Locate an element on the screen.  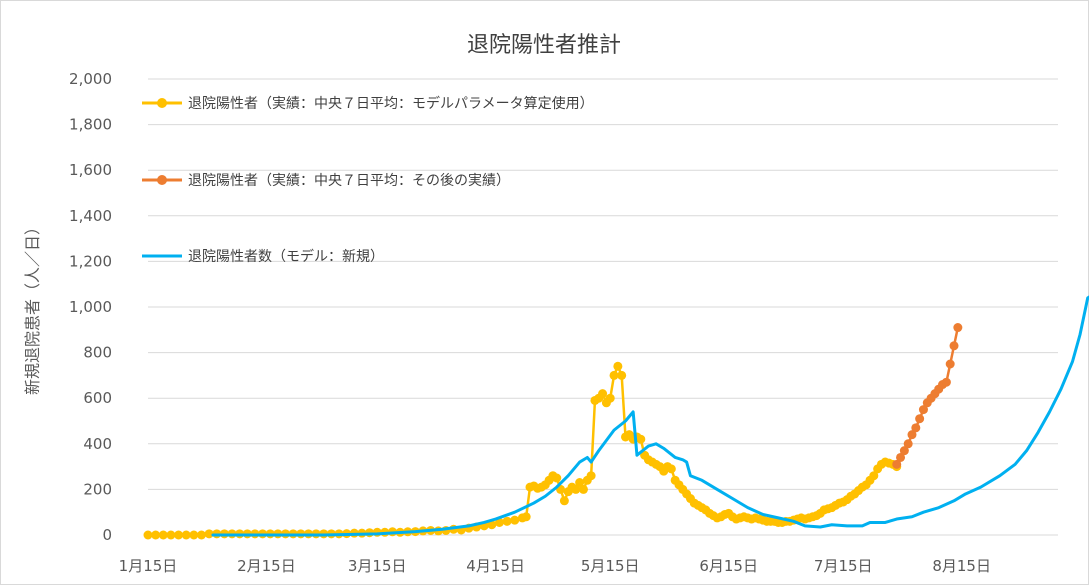
legend-entry: 退院陽性者（実績：中央７日平均：モデルパラメータ算定使用） is located at coordinates (368, 103).